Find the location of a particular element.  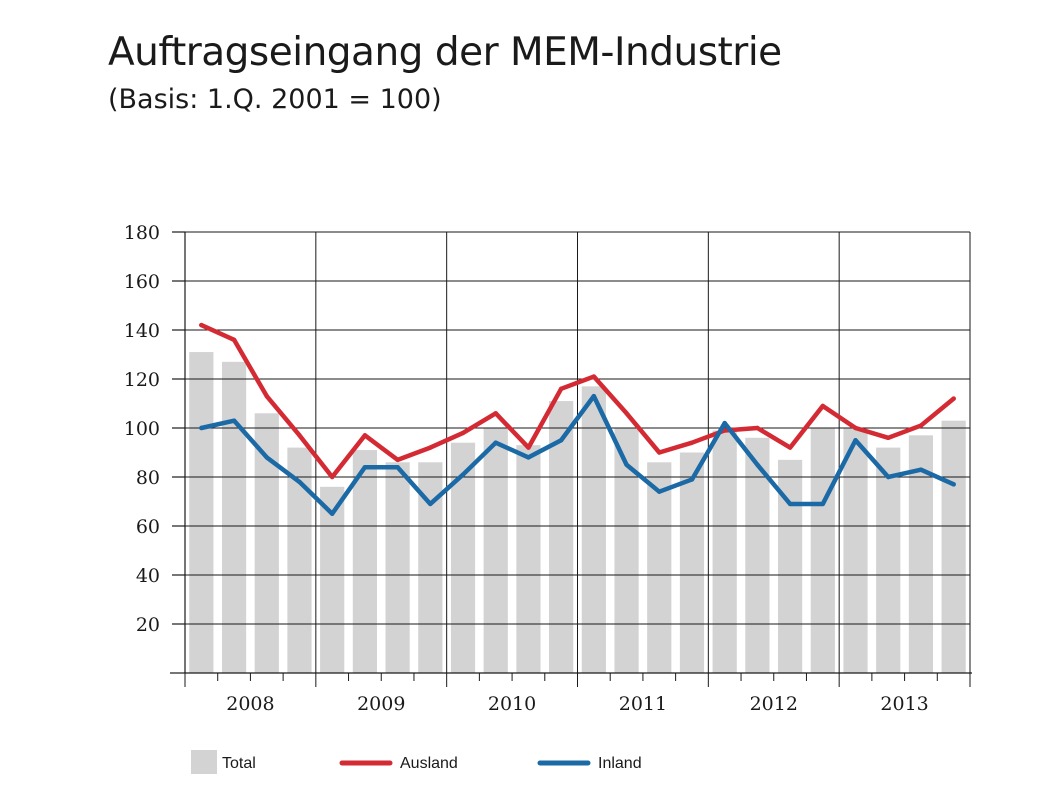

y-tick-label-160: 160 is located at coordinates (142, 282).